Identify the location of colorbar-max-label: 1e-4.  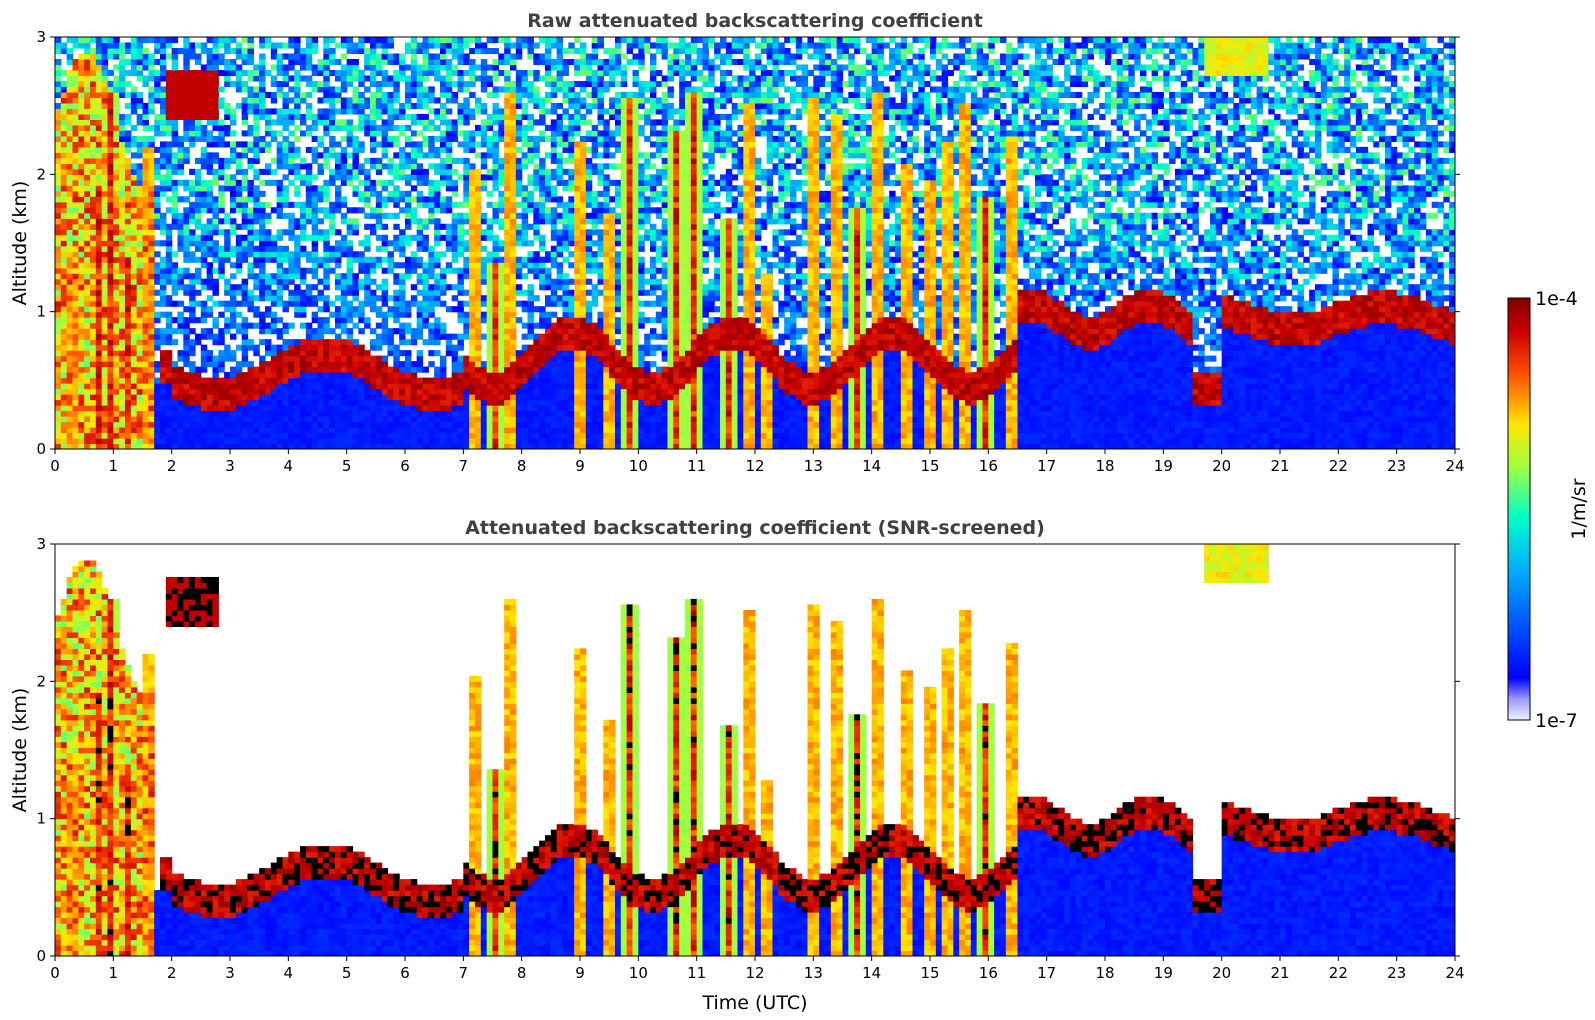
(1556, 299).